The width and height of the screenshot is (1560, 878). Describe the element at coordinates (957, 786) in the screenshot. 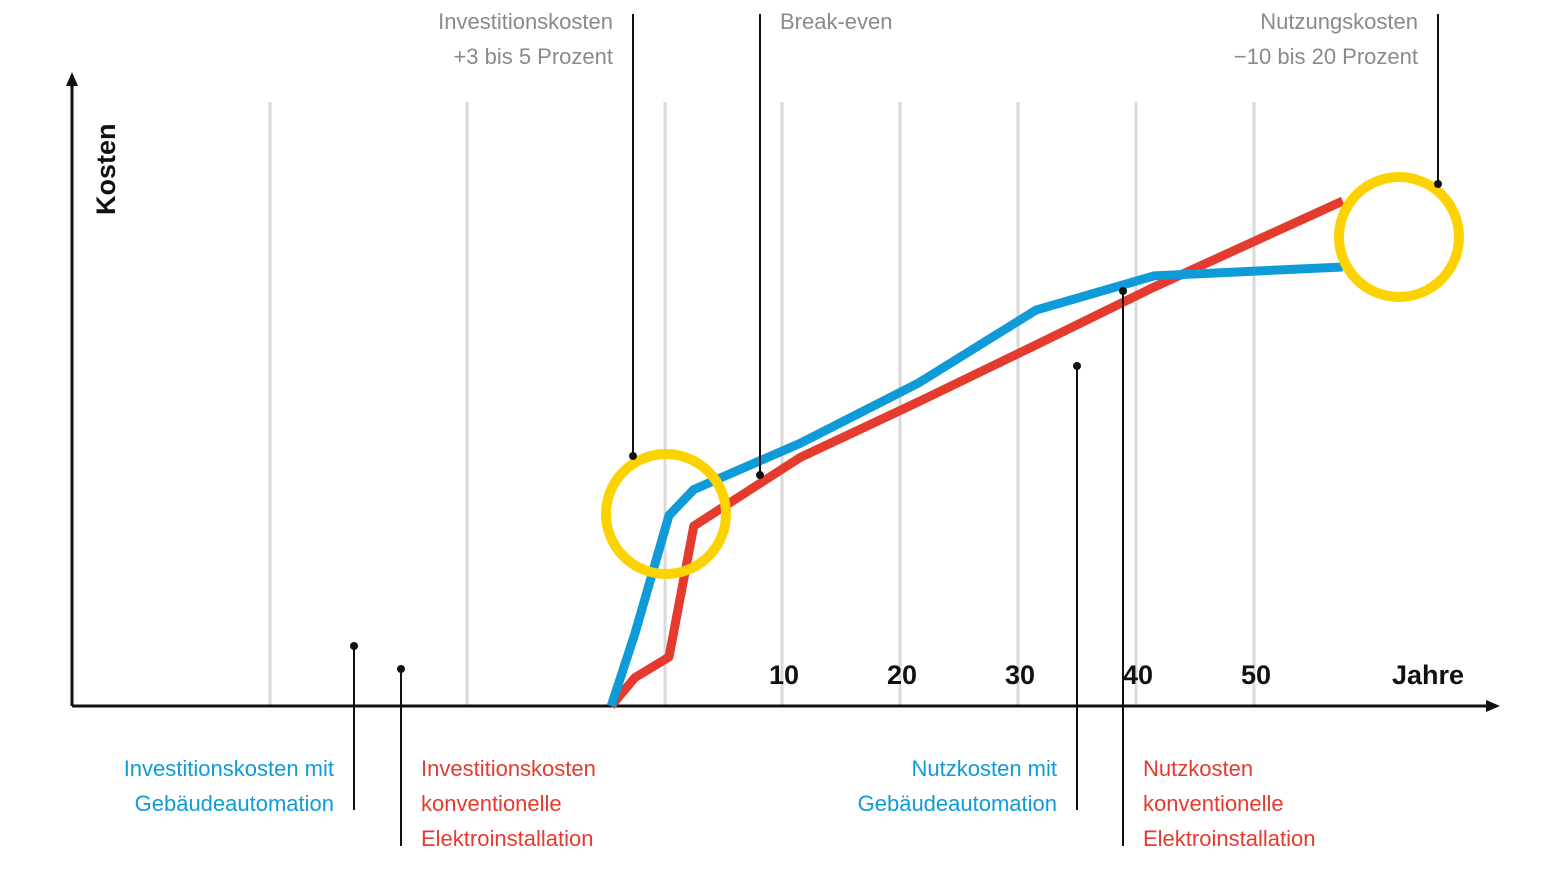

I see `annotation-nutz-blue: Nutzkosten mit Gebäudeautomation` at that location.